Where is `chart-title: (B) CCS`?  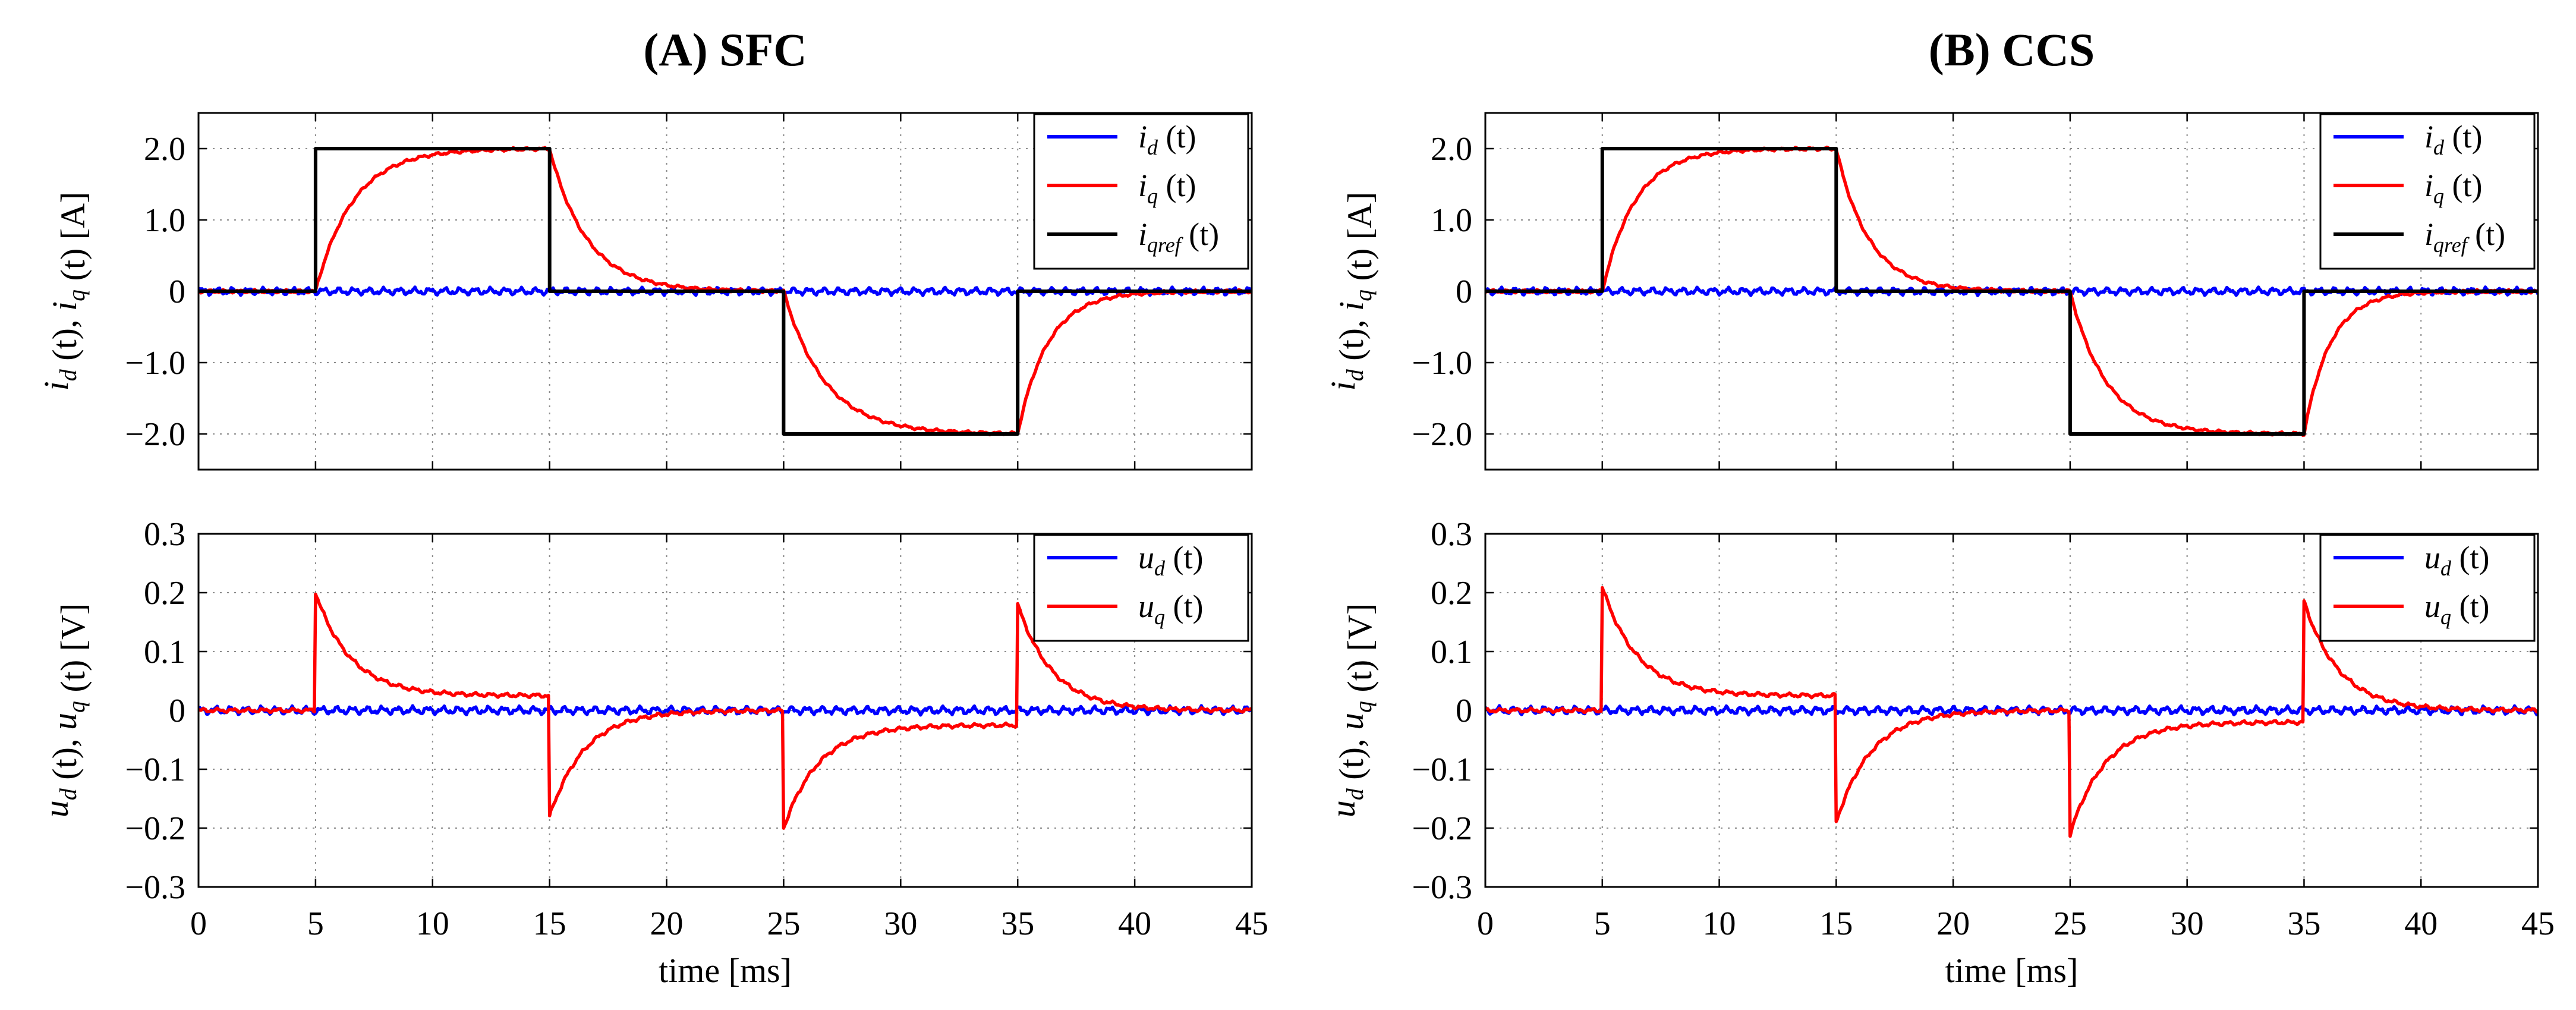
chart-title: (B) CCS is located at coordinates (2012, 49).